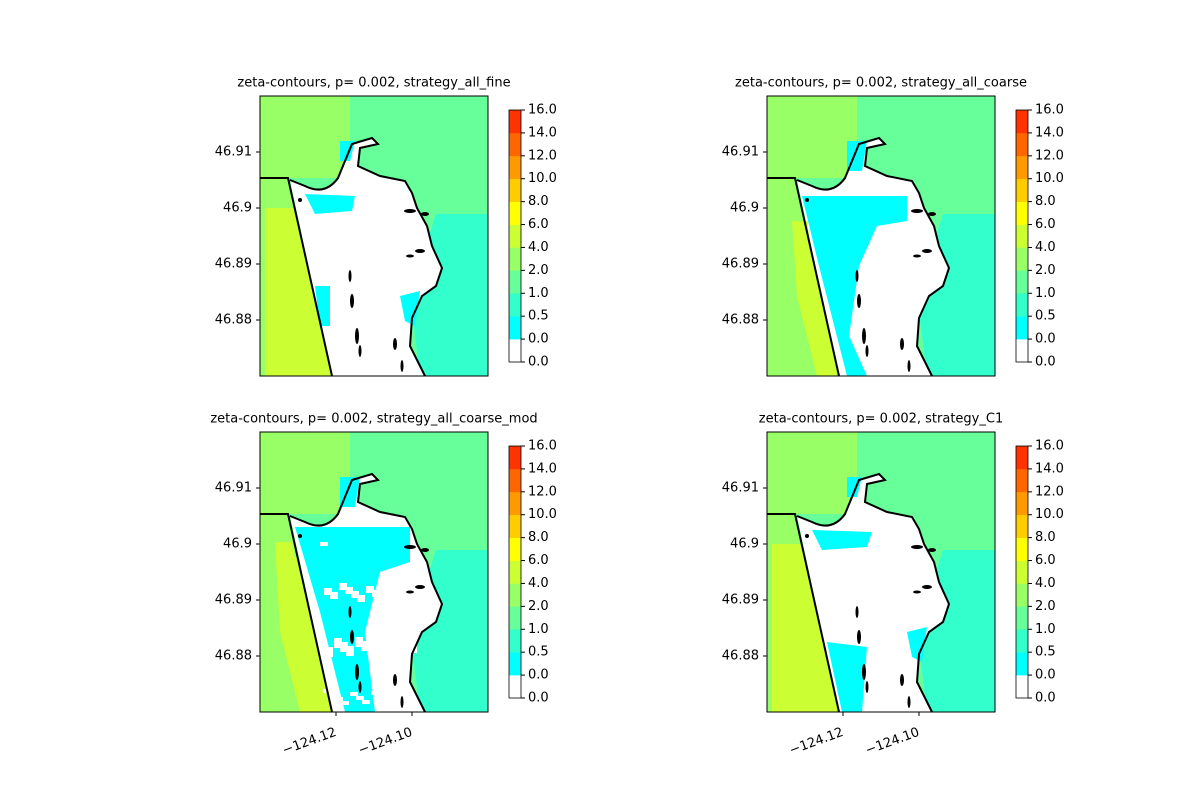 The width and height of the screenshot is (1200, 800). I want to click on x-tick-label: −124.12, so click(816, 741).